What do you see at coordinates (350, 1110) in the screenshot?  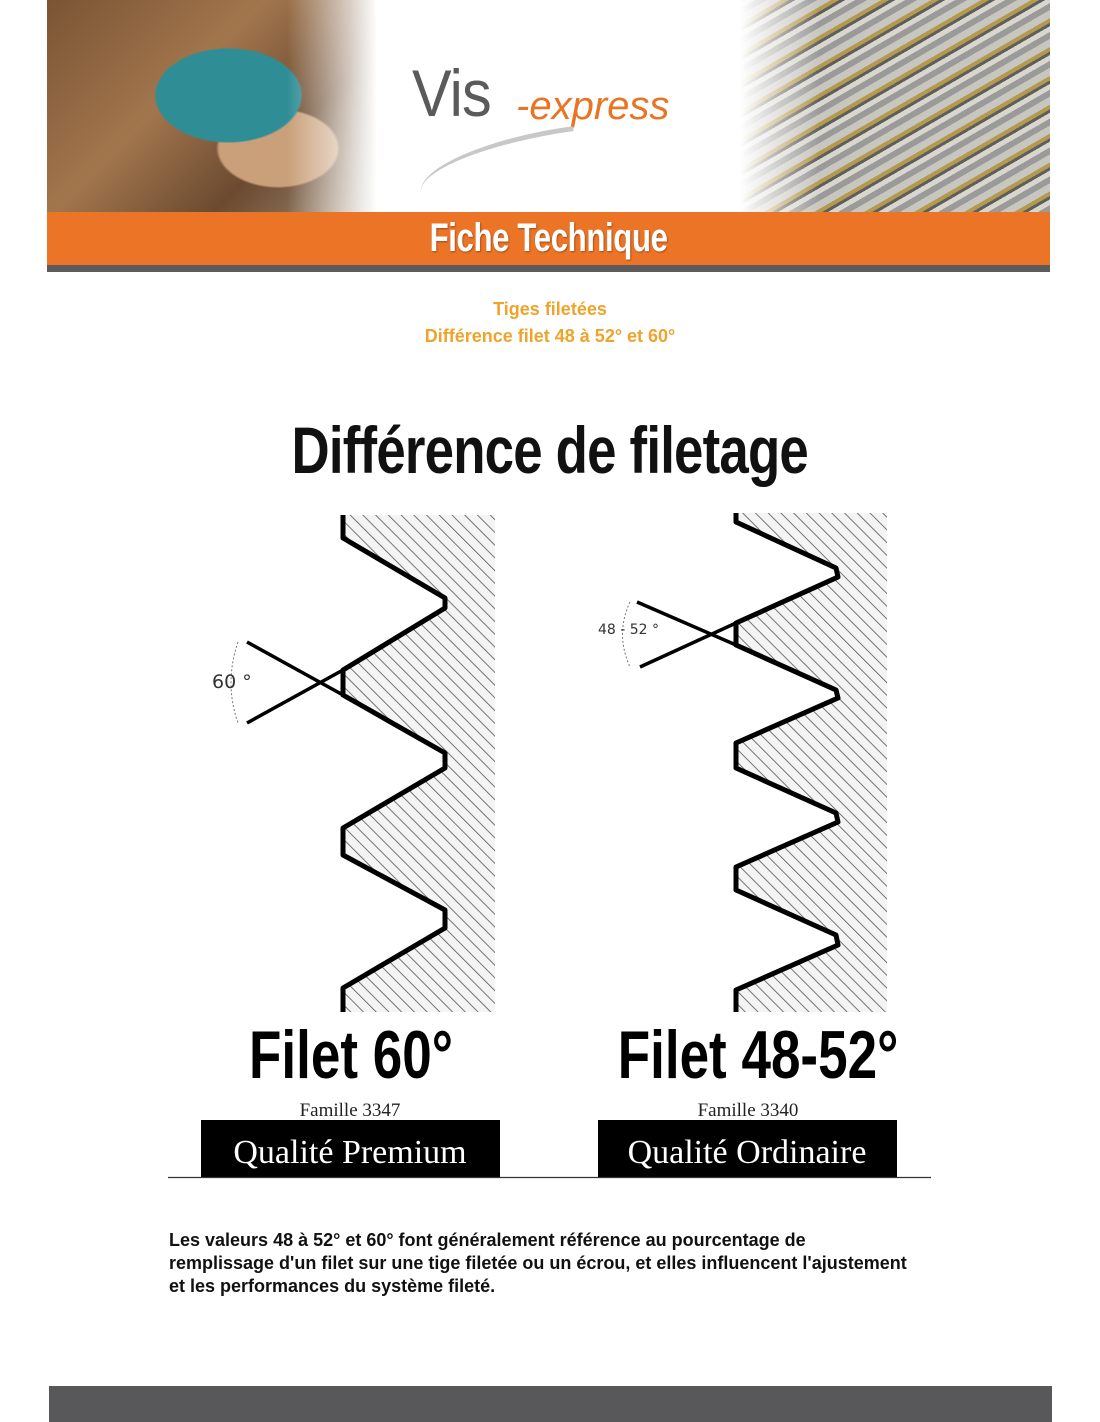 I see `family-3347-label: Famille 3347` at bounding box center [350, 1110].